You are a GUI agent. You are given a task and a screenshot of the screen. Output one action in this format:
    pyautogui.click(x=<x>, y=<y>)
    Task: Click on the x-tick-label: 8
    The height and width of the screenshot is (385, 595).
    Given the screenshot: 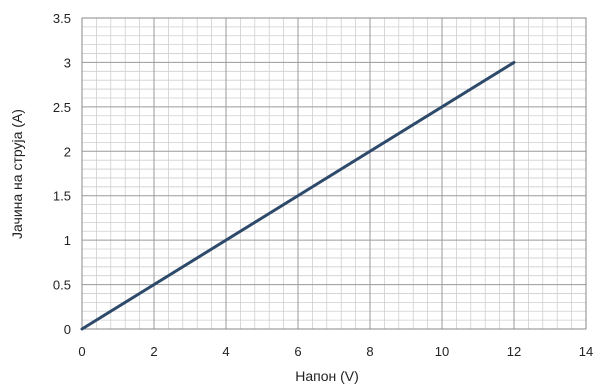 What is the action you would take?
    pyautogui.click(x=369, y=351)
    